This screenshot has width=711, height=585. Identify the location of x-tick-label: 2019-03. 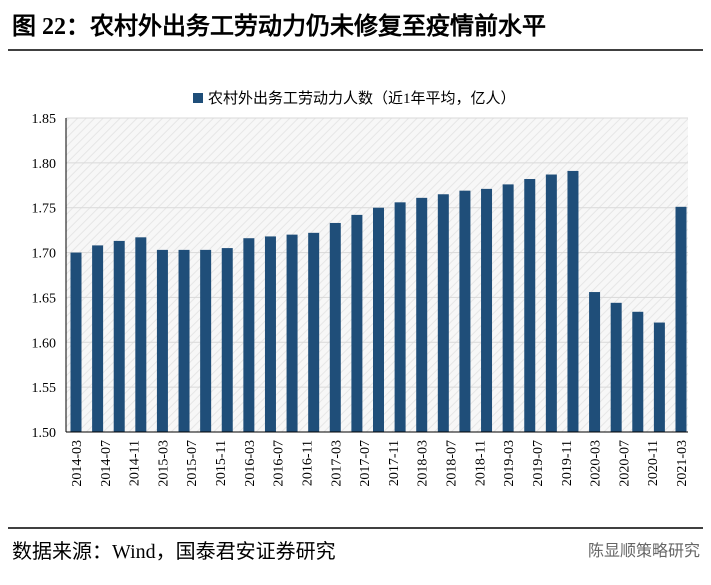
(509, 463).